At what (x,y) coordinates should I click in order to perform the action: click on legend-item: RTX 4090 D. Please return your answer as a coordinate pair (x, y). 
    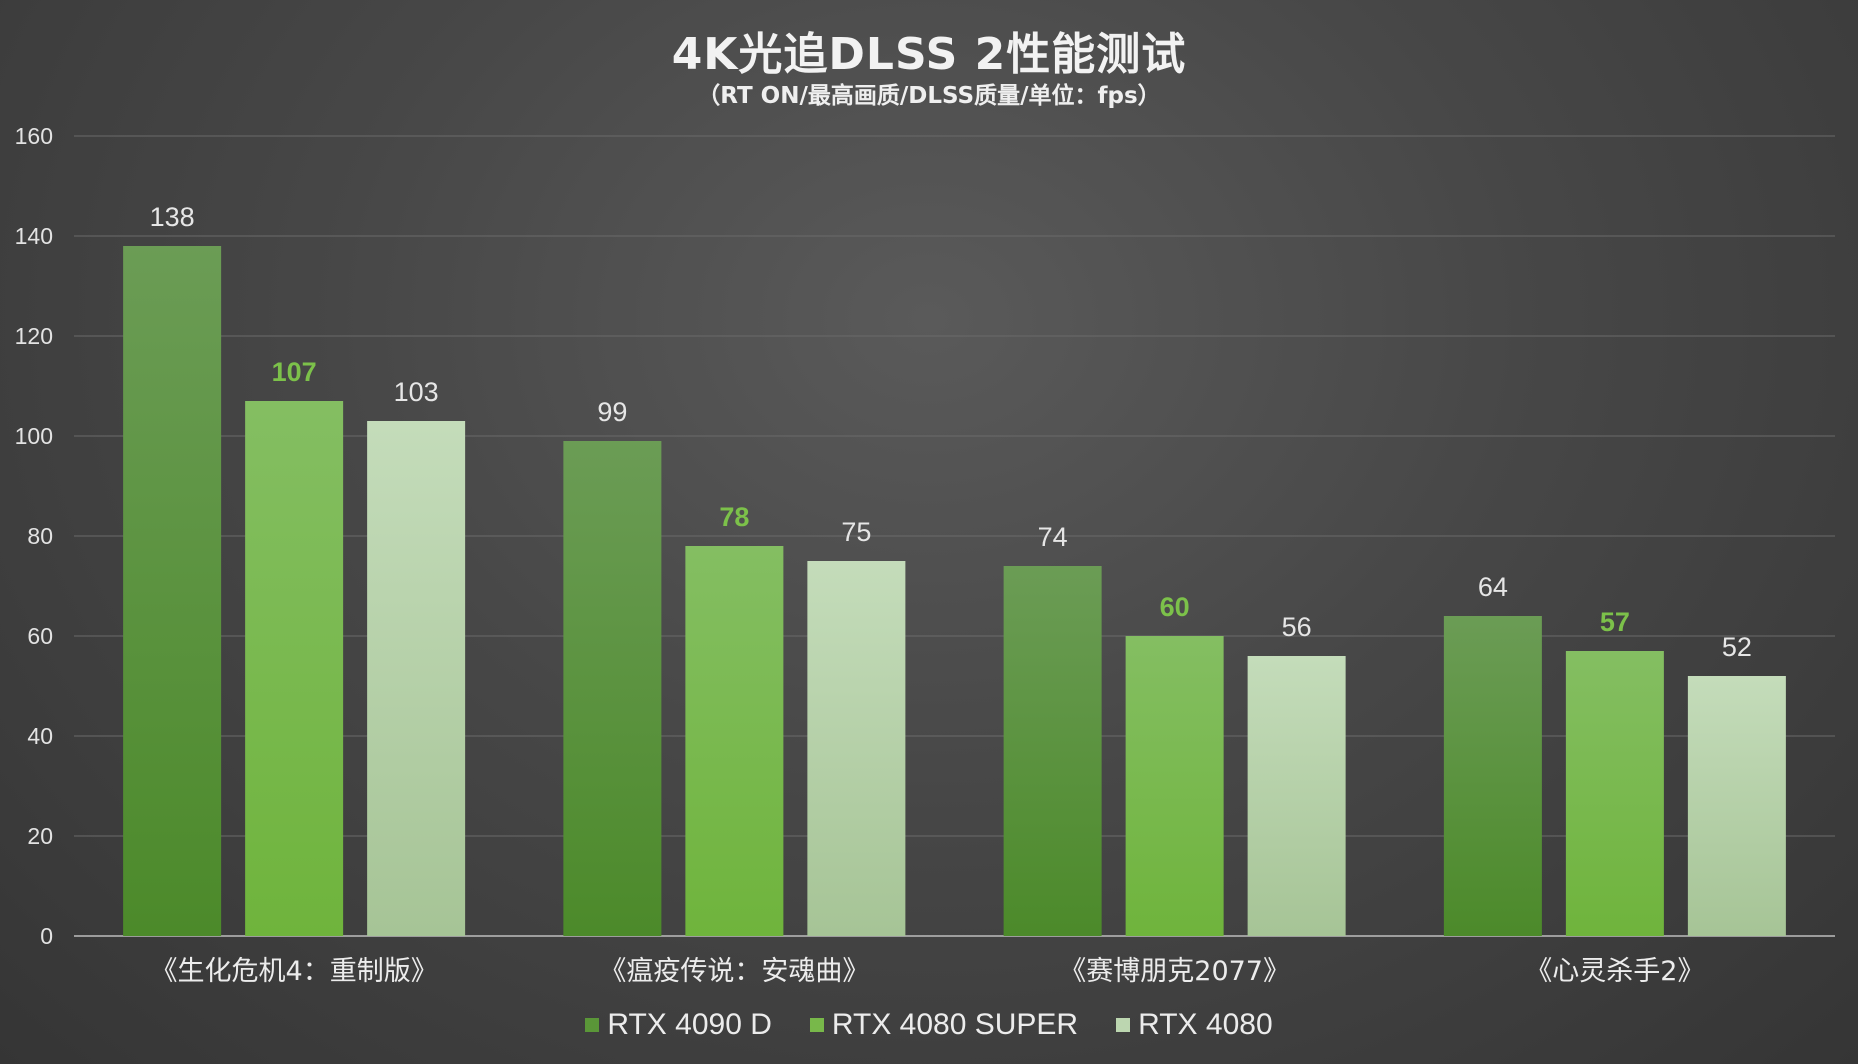
    Looking at the image, I should click on (678, 1025).